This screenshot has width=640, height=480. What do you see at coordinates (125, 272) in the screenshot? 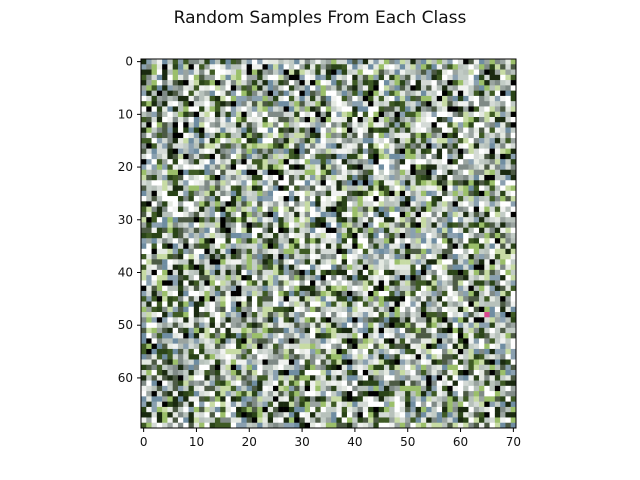
I see `y-tick-label: 40` at bounding box center [125, 272].